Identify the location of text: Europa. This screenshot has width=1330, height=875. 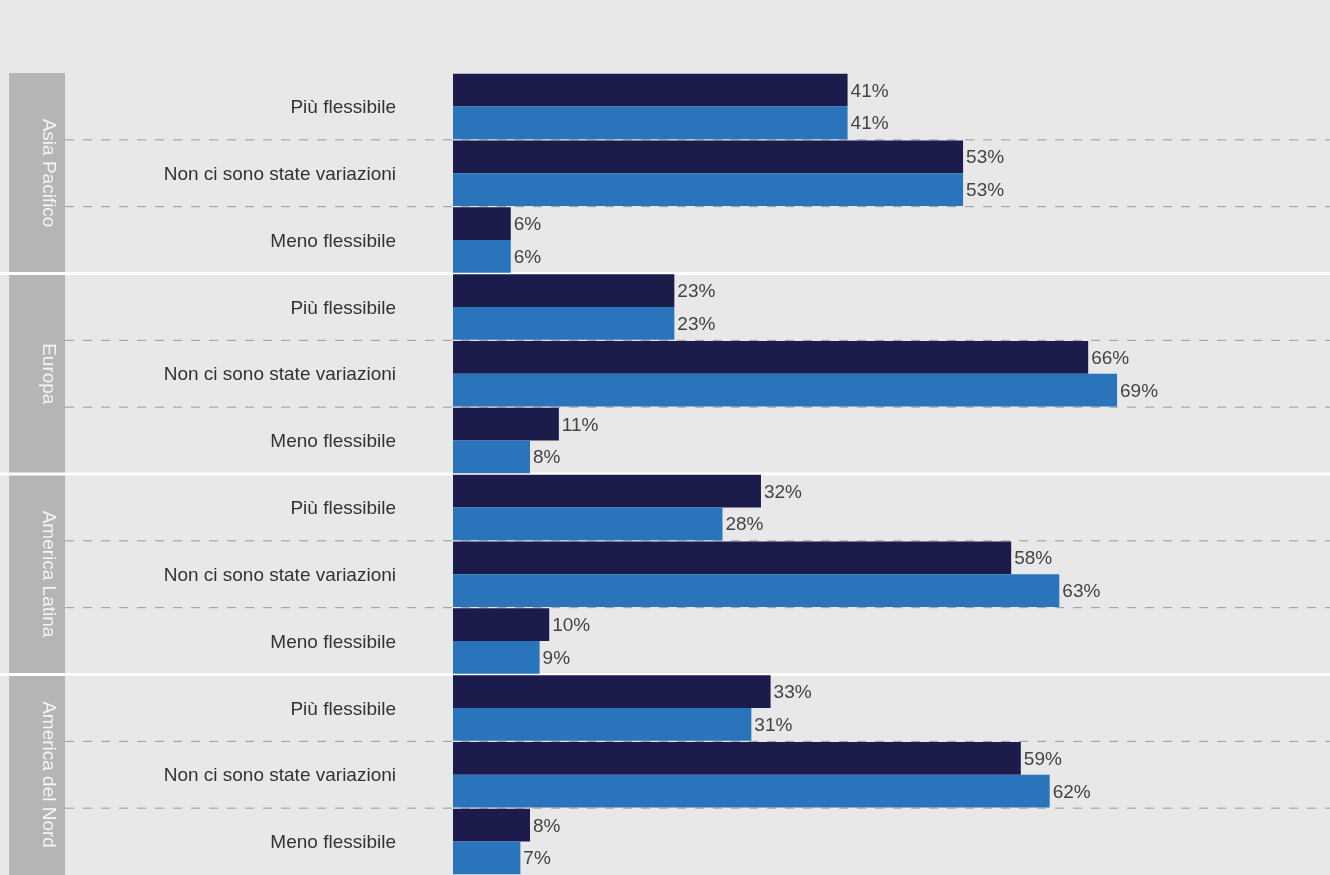
(50, 374).